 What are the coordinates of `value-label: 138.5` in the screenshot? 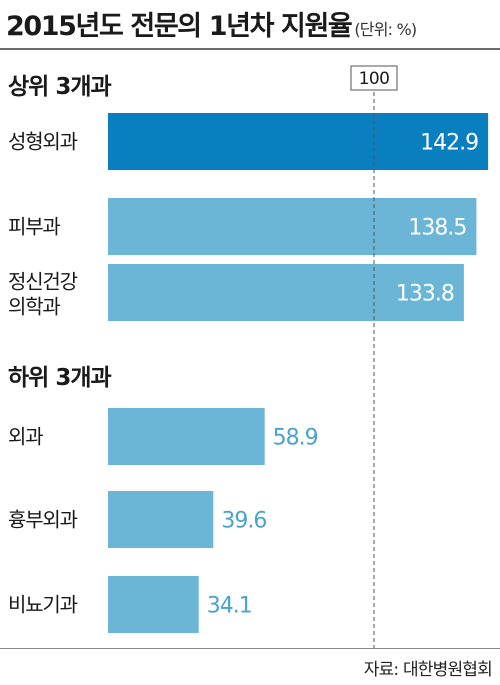 It's located at (437, 228).